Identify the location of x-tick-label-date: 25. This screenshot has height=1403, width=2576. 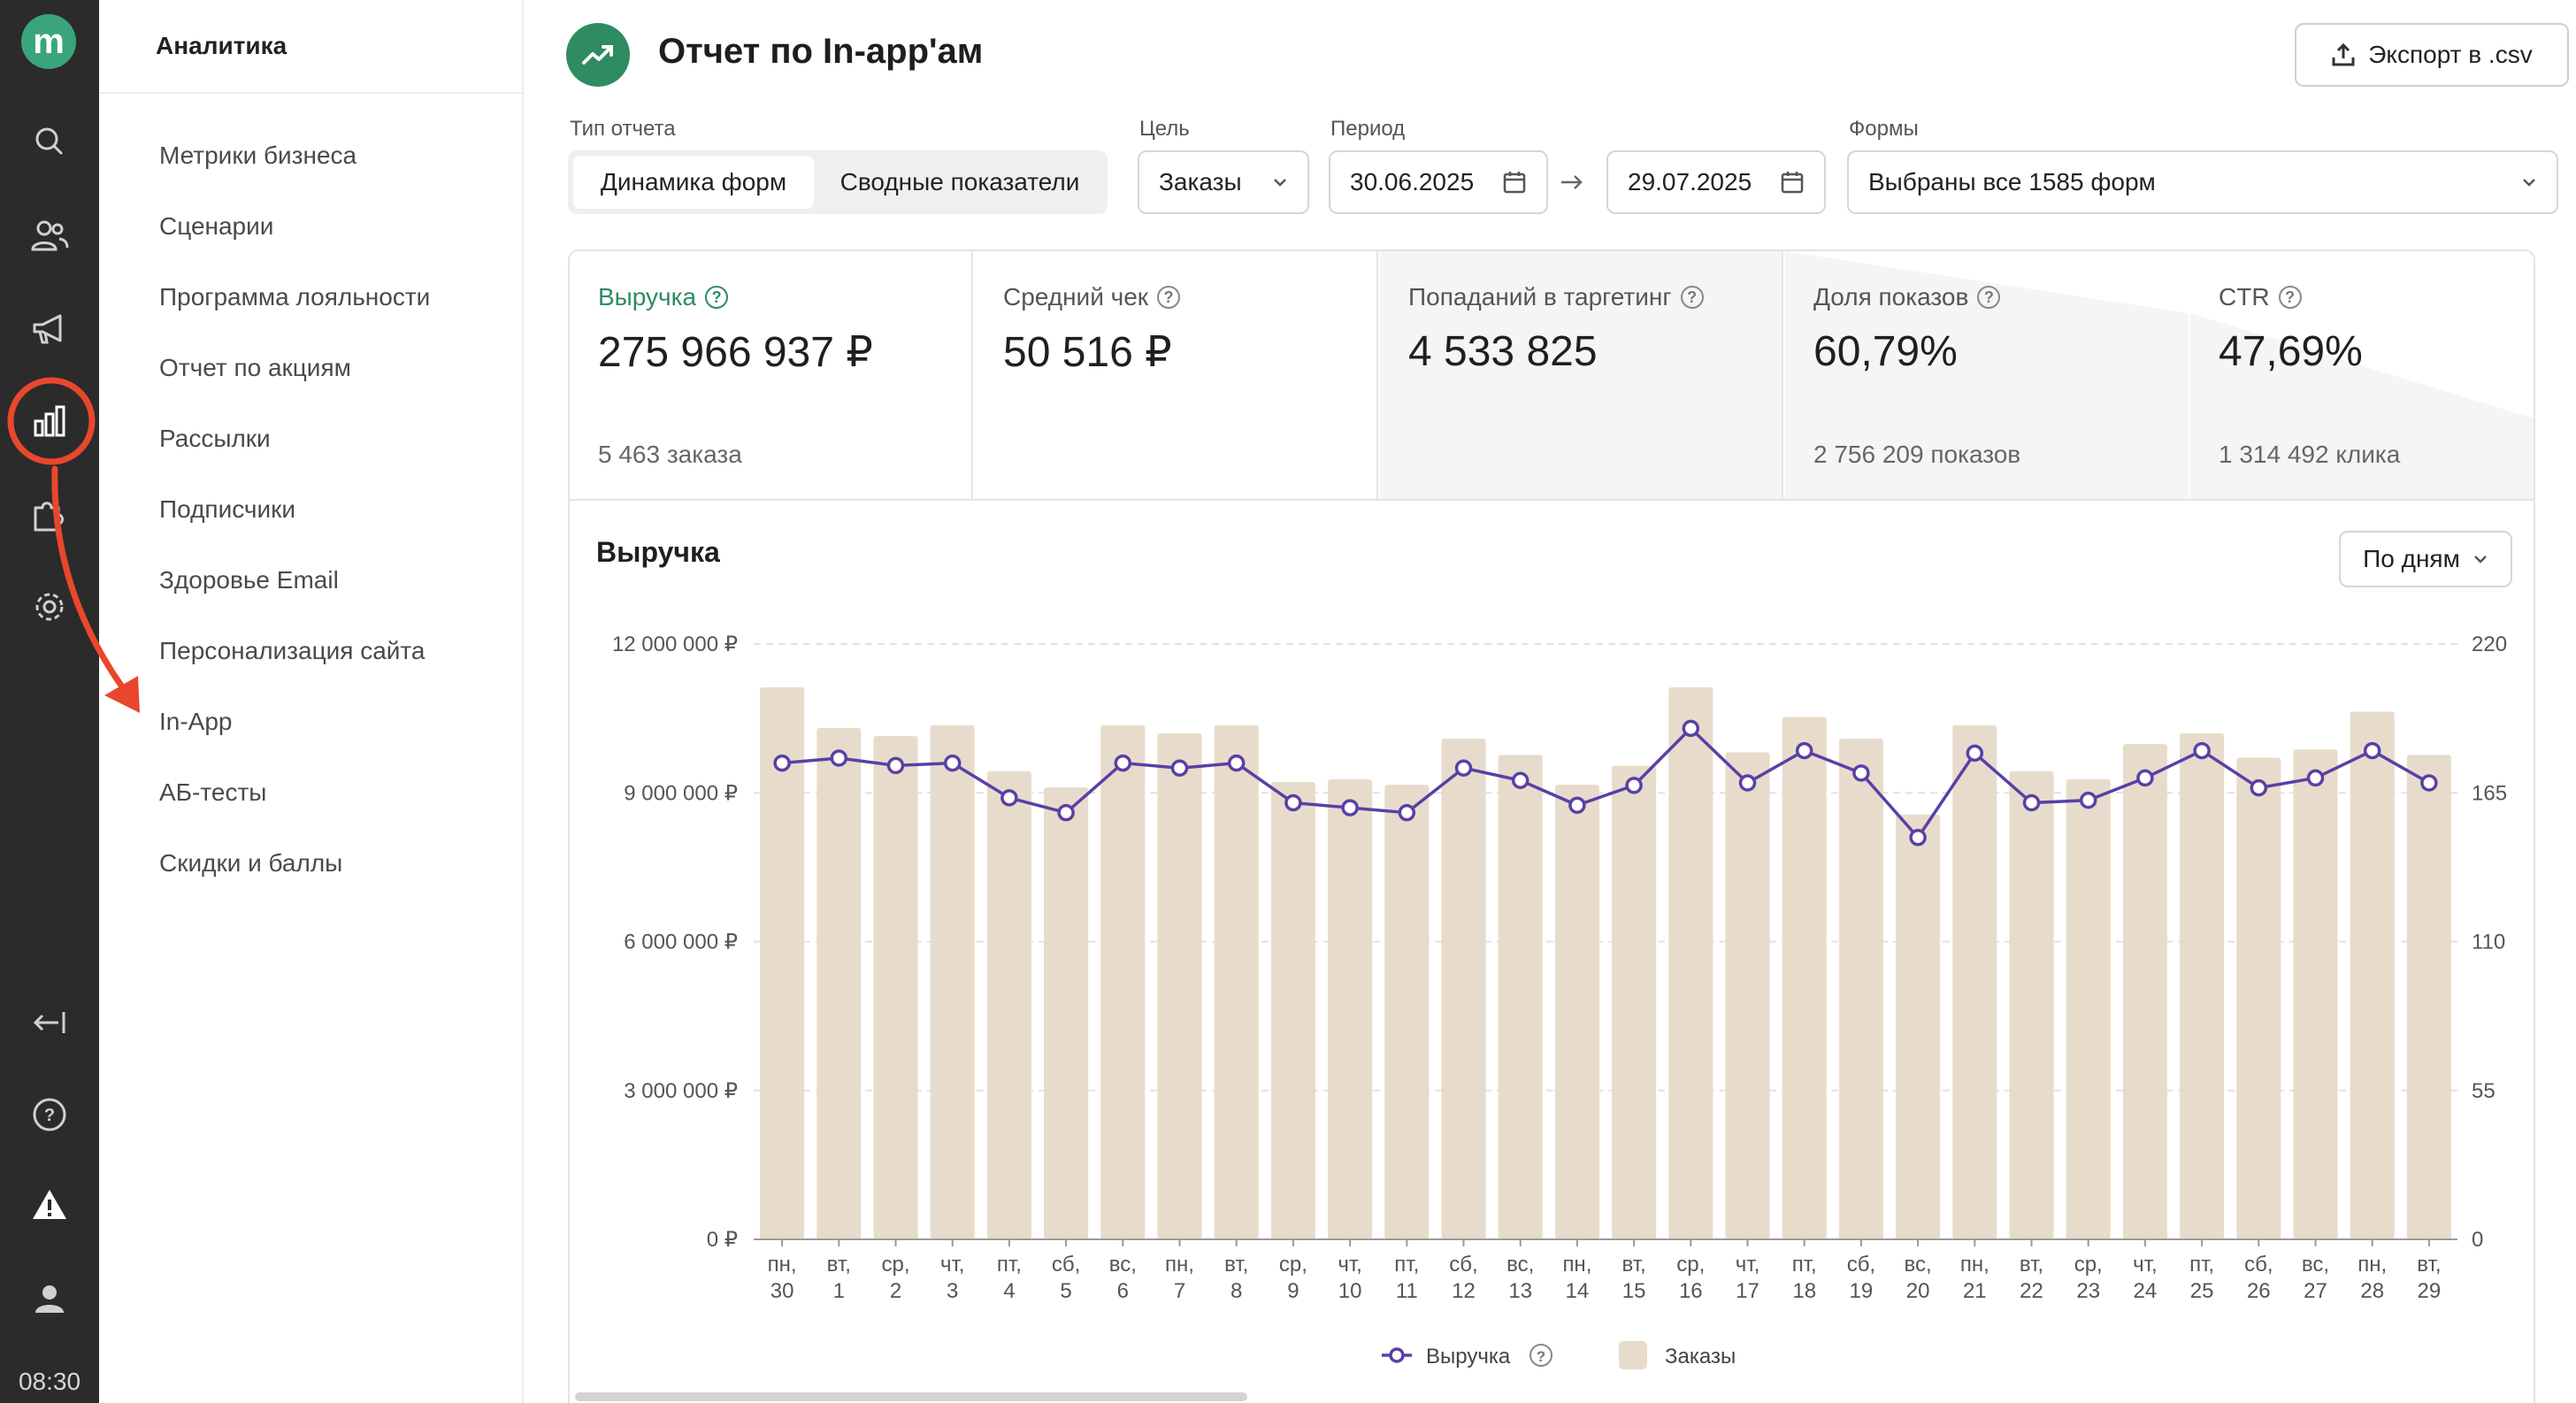
(2202, 1291).